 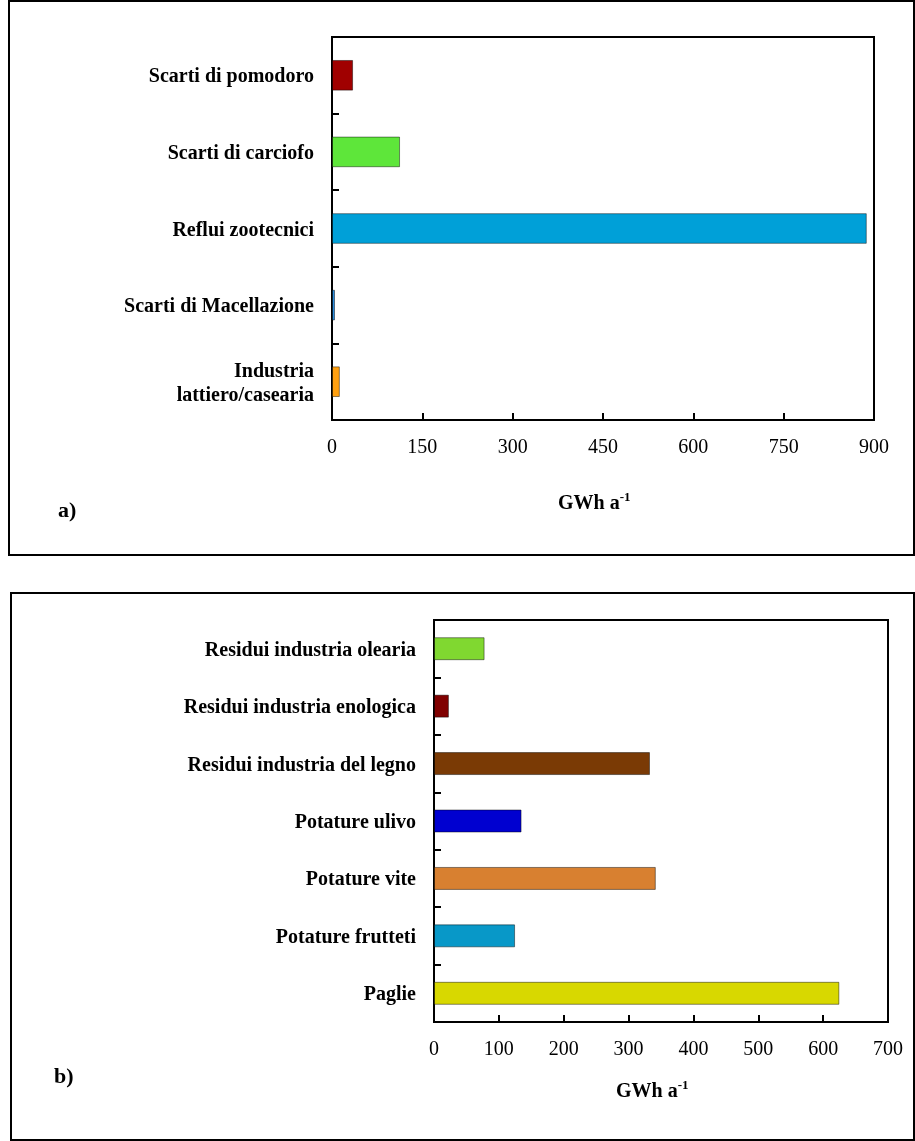 I want to click on y-tick-label: Scarti di Macellazione, so click(x=219, y=305).